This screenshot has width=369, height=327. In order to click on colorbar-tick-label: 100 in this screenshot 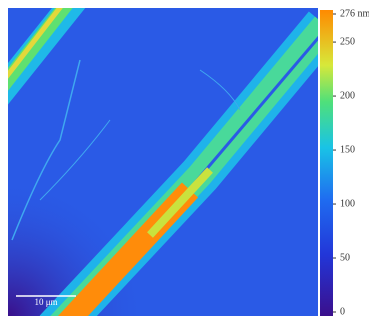, I will do `click(347, 203)`.